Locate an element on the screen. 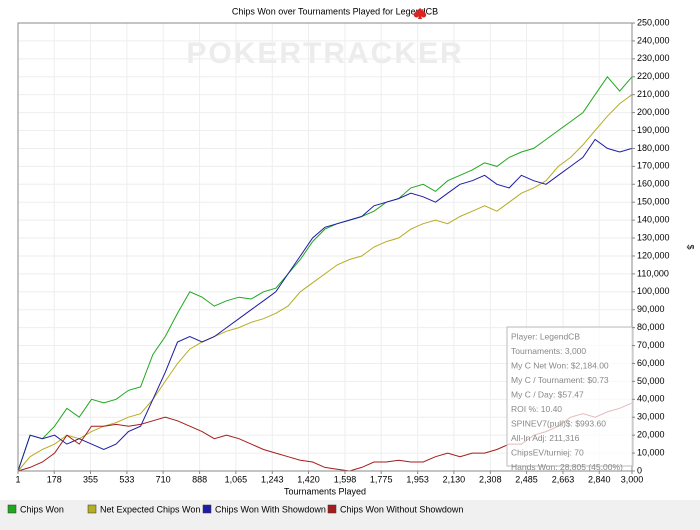 This screenshot has width=700, height=530. info-line: ChipsEV/turniej: 70 is located at coordinates (547, 452).